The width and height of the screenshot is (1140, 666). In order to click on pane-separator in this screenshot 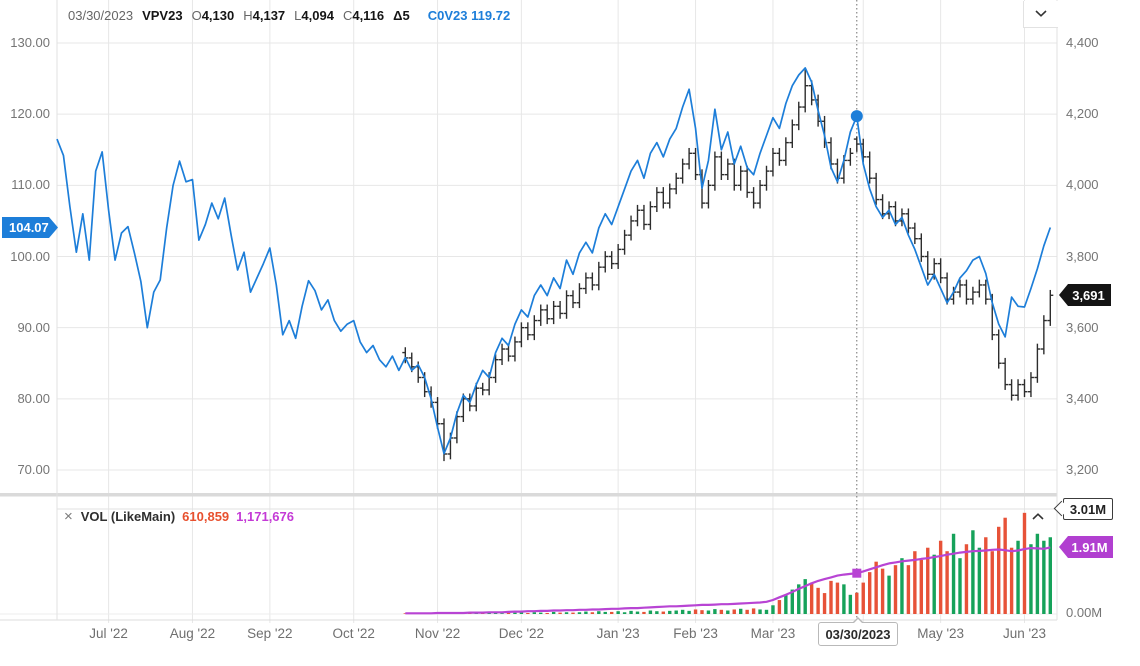, I will do `click(528, 495)`.